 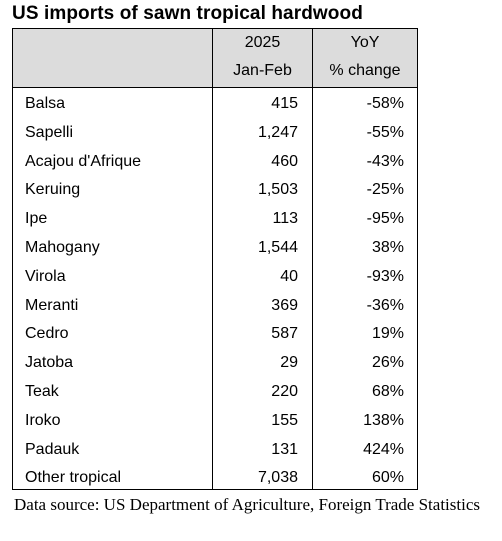 What do you see at coordinates (45, 103) in the screenshot?
I see `row-species-name: Balsa` at bounding box center [45, 103].